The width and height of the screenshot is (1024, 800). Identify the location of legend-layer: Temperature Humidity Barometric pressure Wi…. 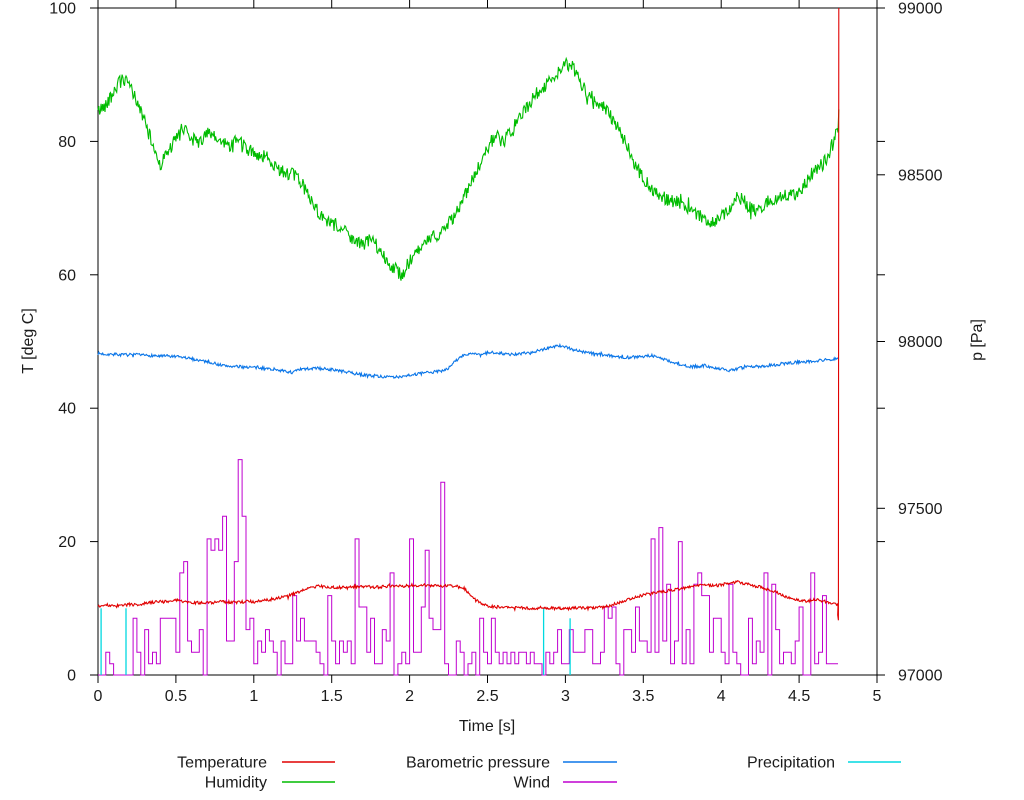
(539, 773).